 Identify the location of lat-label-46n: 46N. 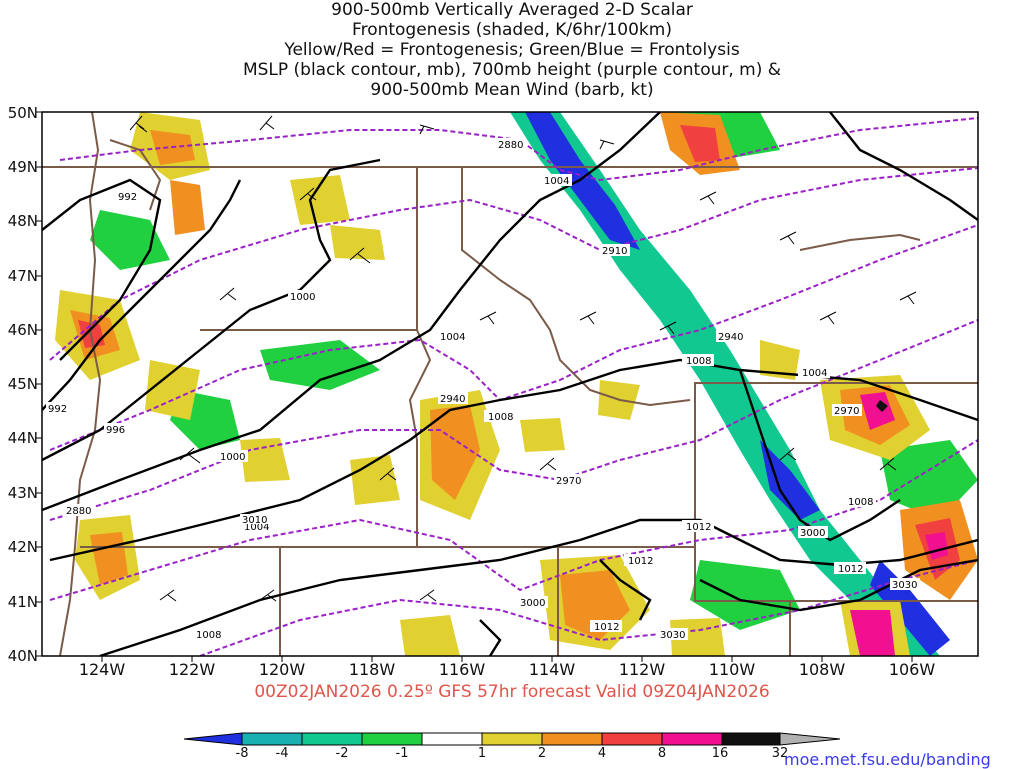
(22, 330).